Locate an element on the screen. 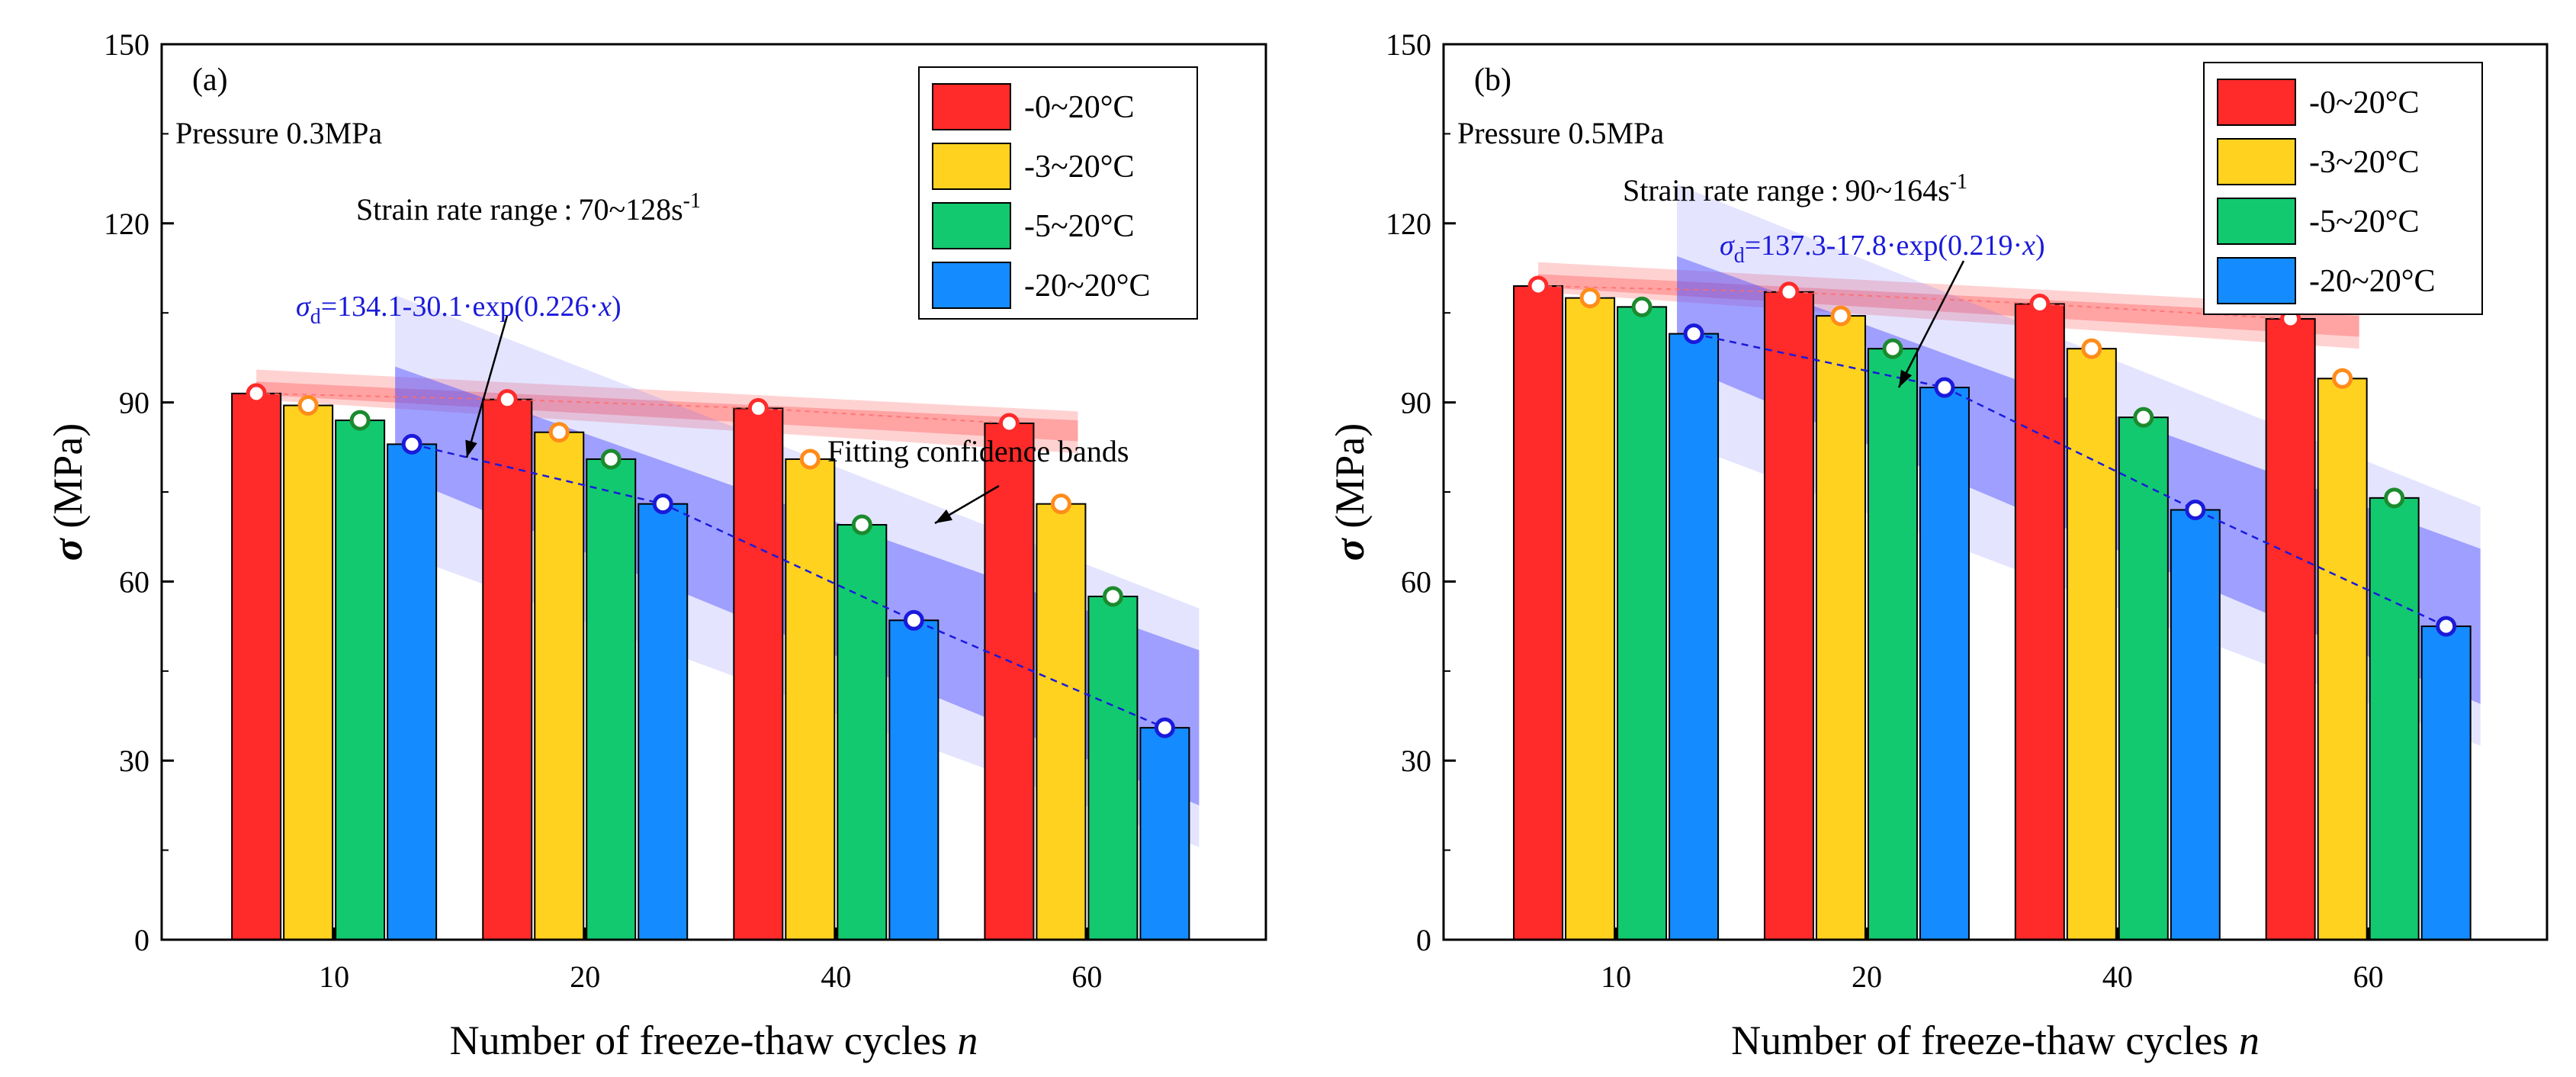 The width and height of the screenshot is (2576, 1077). strain-rate-value: Strain rate range : 70~128s is located at coordinates (519, 209).